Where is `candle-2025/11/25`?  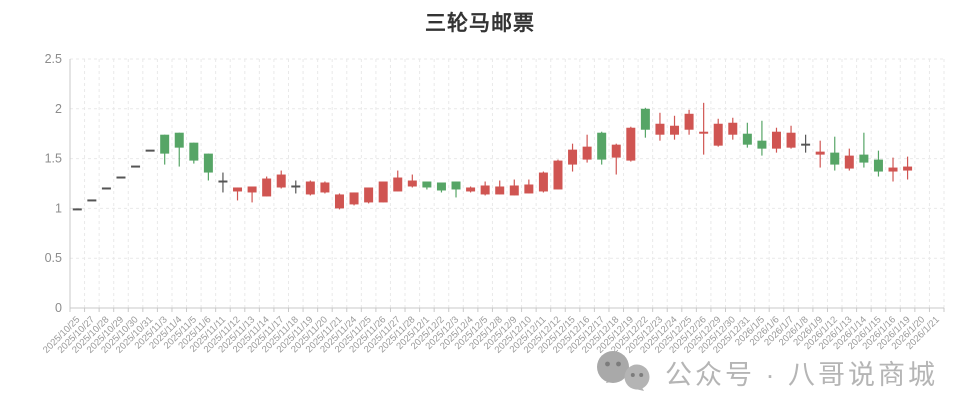
candle-2025/11/25 is located at coordinates (369, 195).